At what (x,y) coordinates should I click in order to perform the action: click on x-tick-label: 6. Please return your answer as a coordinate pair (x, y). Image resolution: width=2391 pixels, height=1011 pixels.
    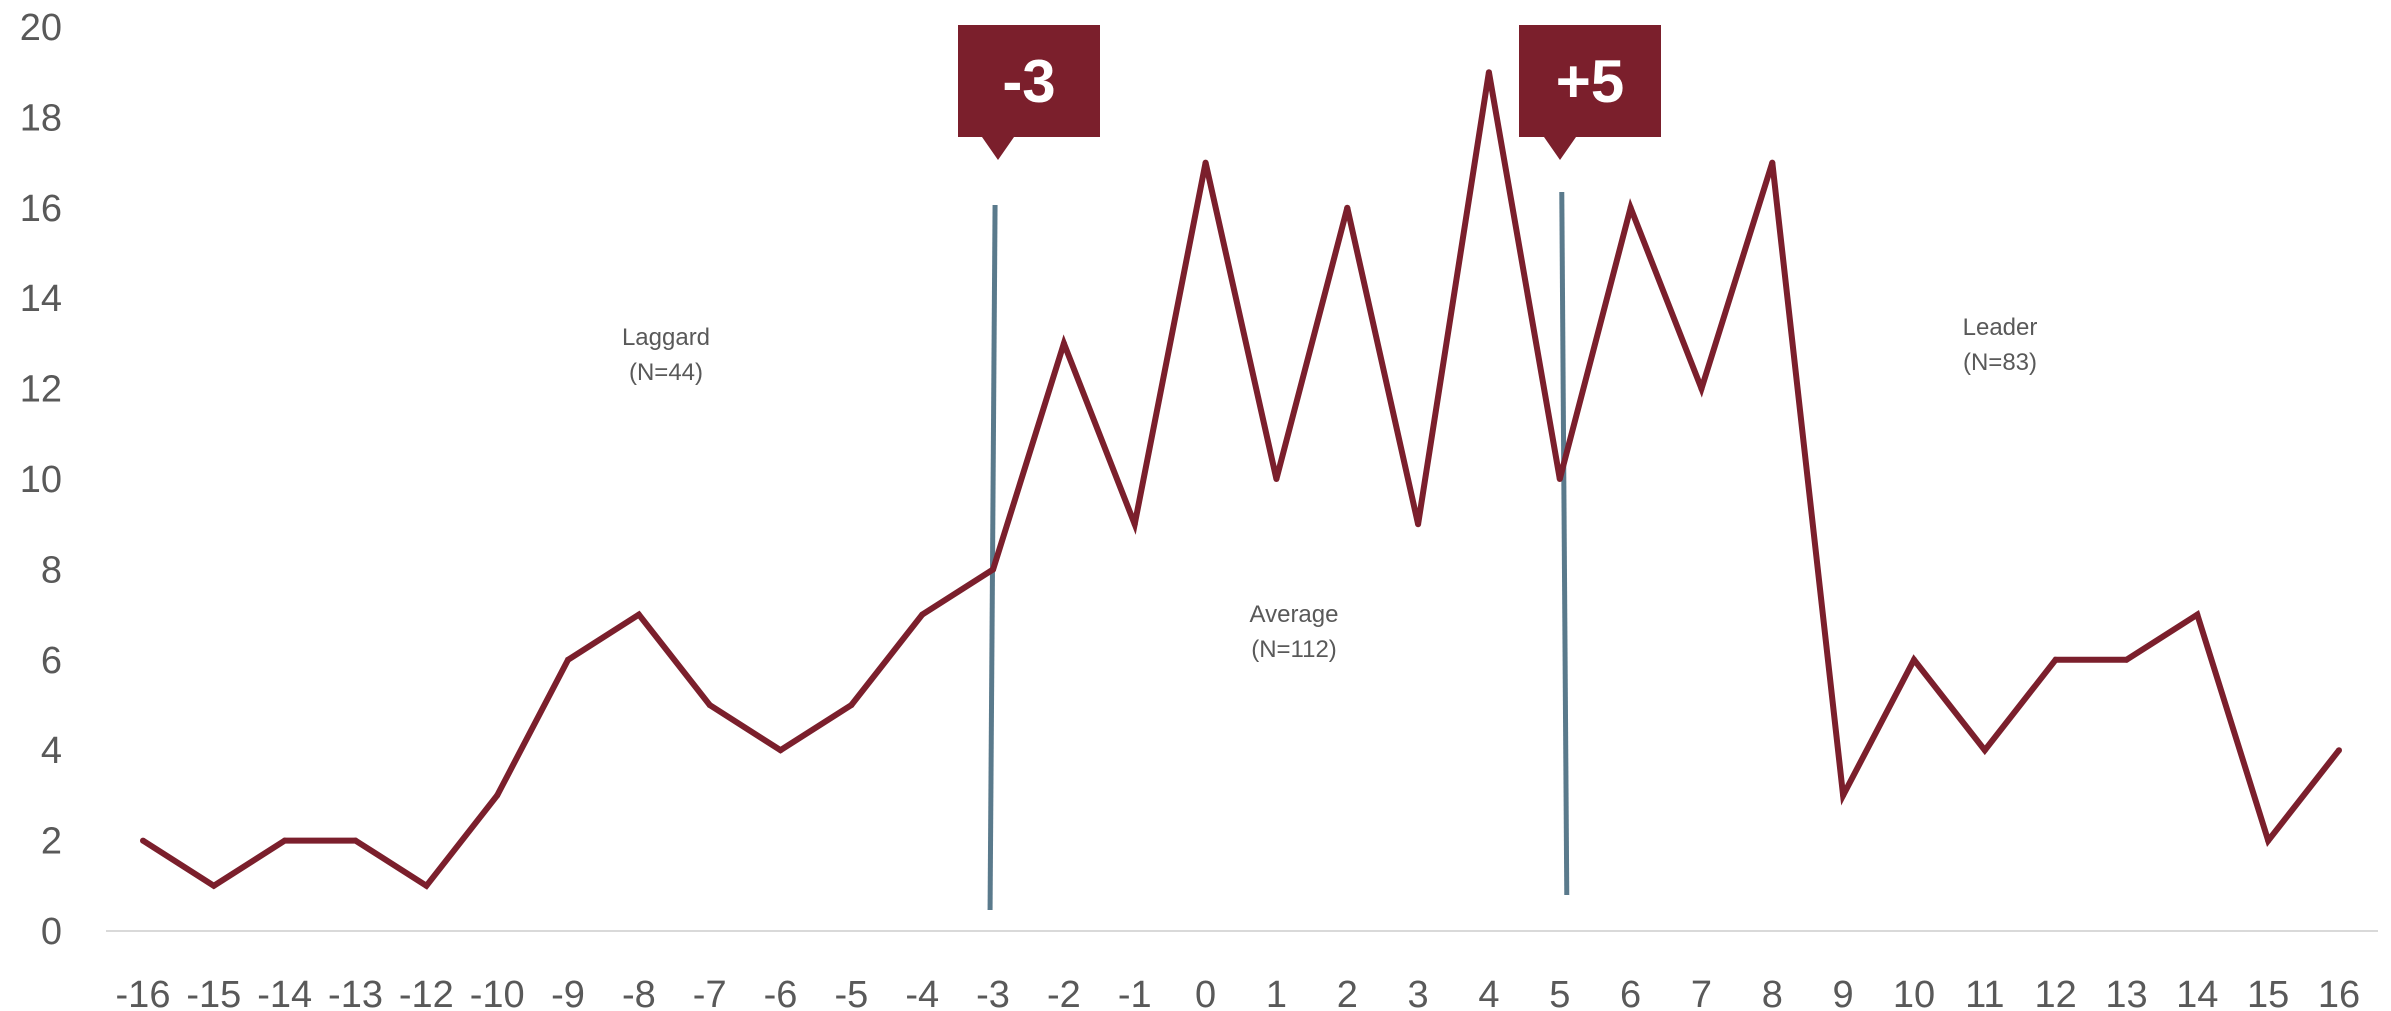
    Looking at the image, I should click on (1630, 992).